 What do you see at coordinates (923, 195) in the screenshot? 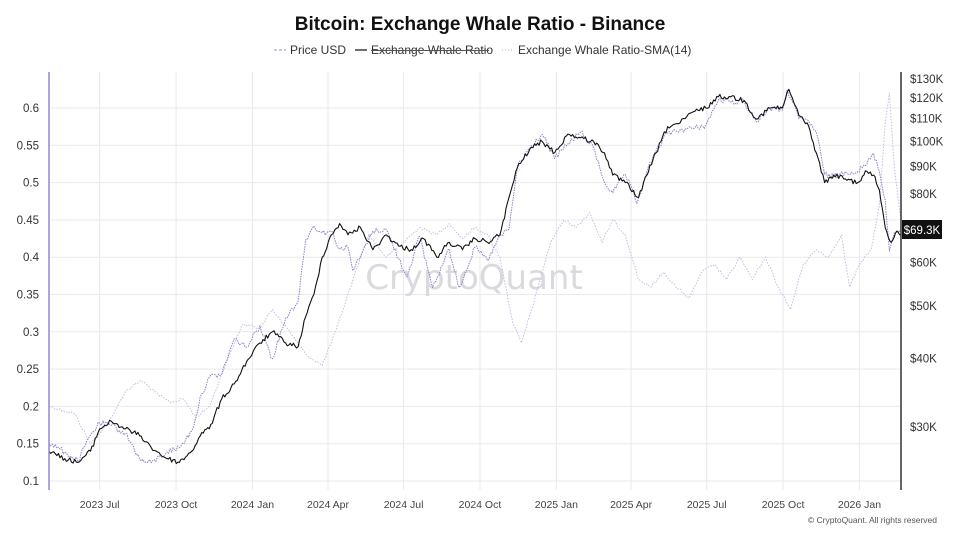
I see `y-tick-label-right: $80K` at bounding box center [923, 195].